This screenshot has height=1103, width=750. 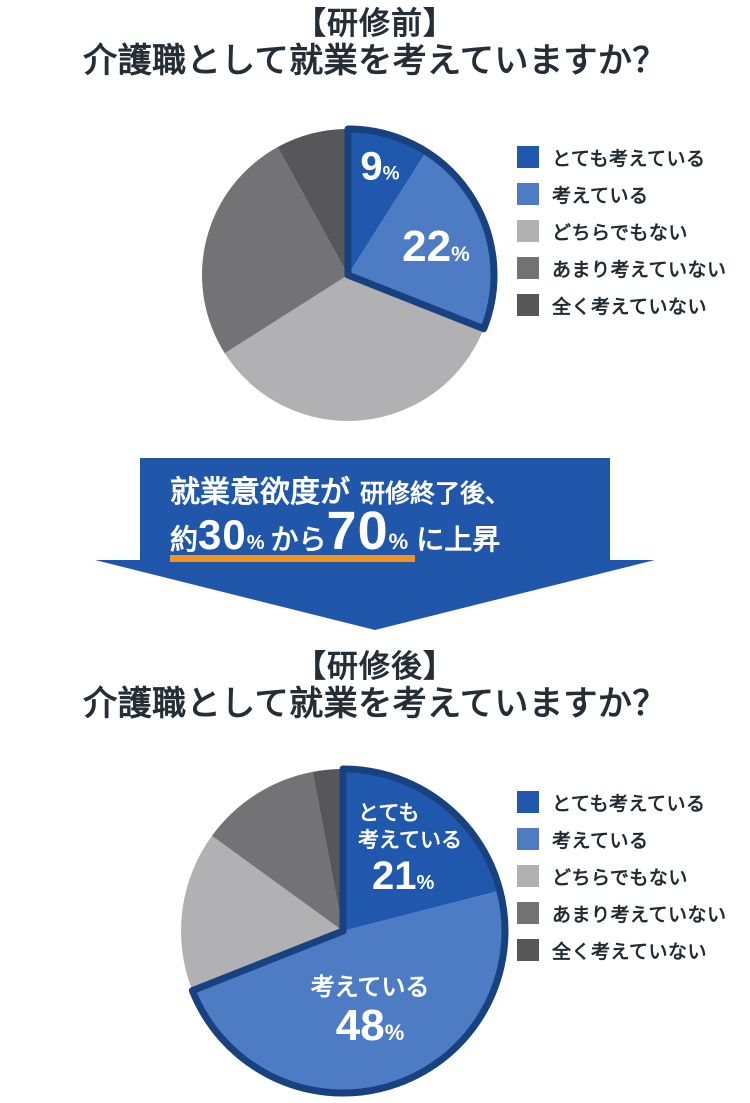 I want to click on before-slice2-unit: %, so click(x=460, y=254).